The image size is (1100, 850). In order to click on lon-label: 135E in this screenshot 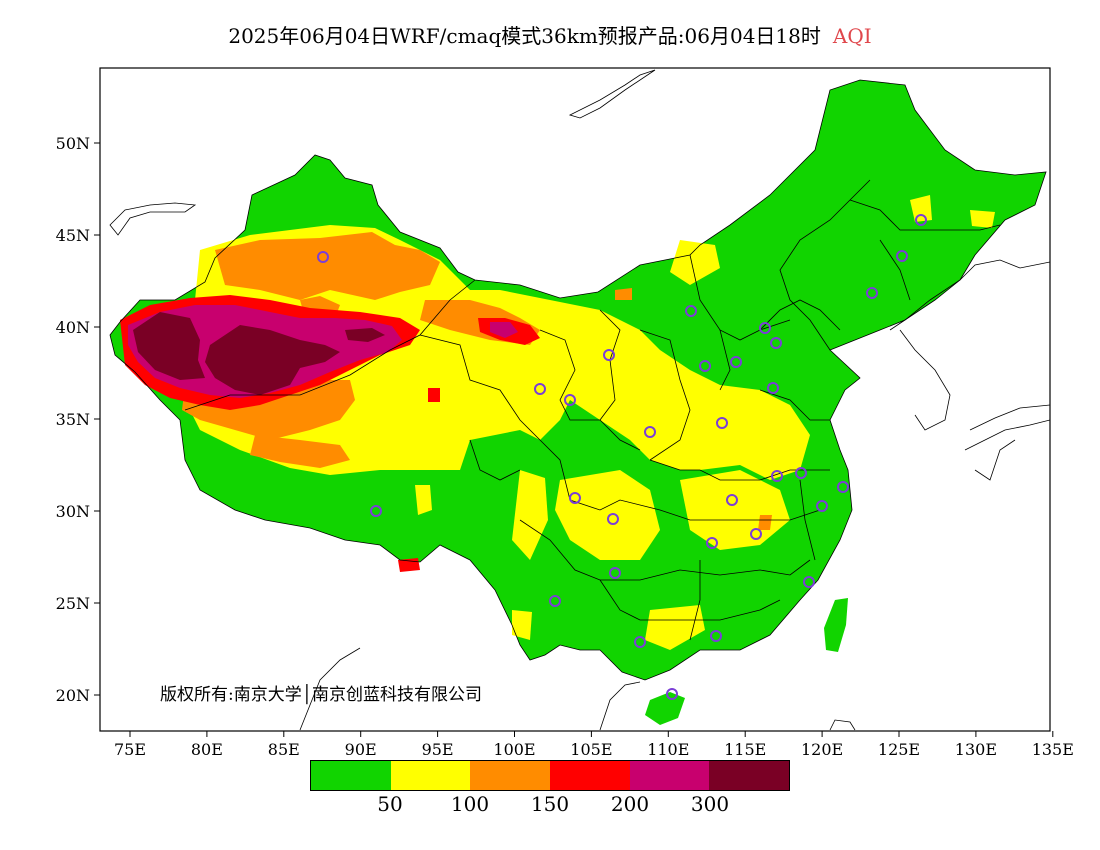, I will do `click(1053, 749)`.